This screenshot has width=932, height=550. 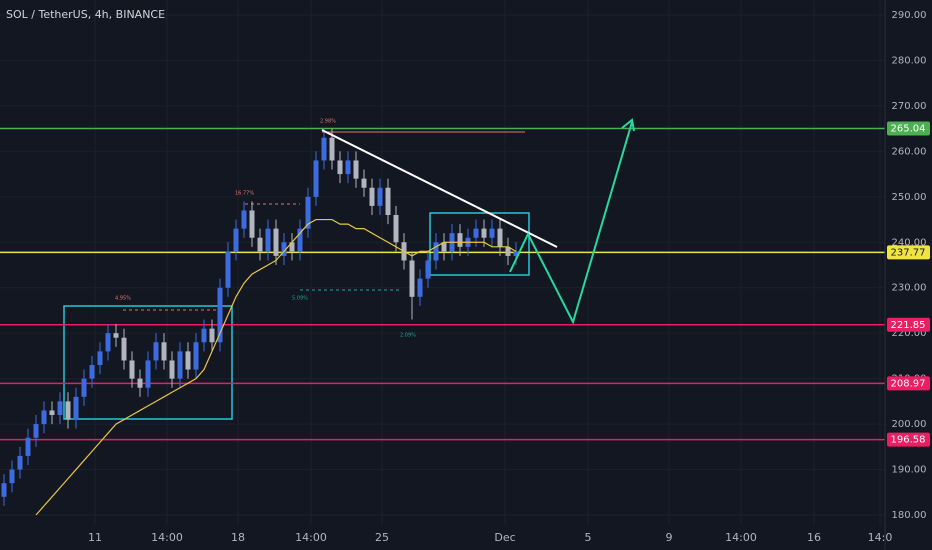 What do you see at coordinates (909, 242) in the screenshot?
I see `y-tick-label: 240.00` at bounding box center [909, 242].